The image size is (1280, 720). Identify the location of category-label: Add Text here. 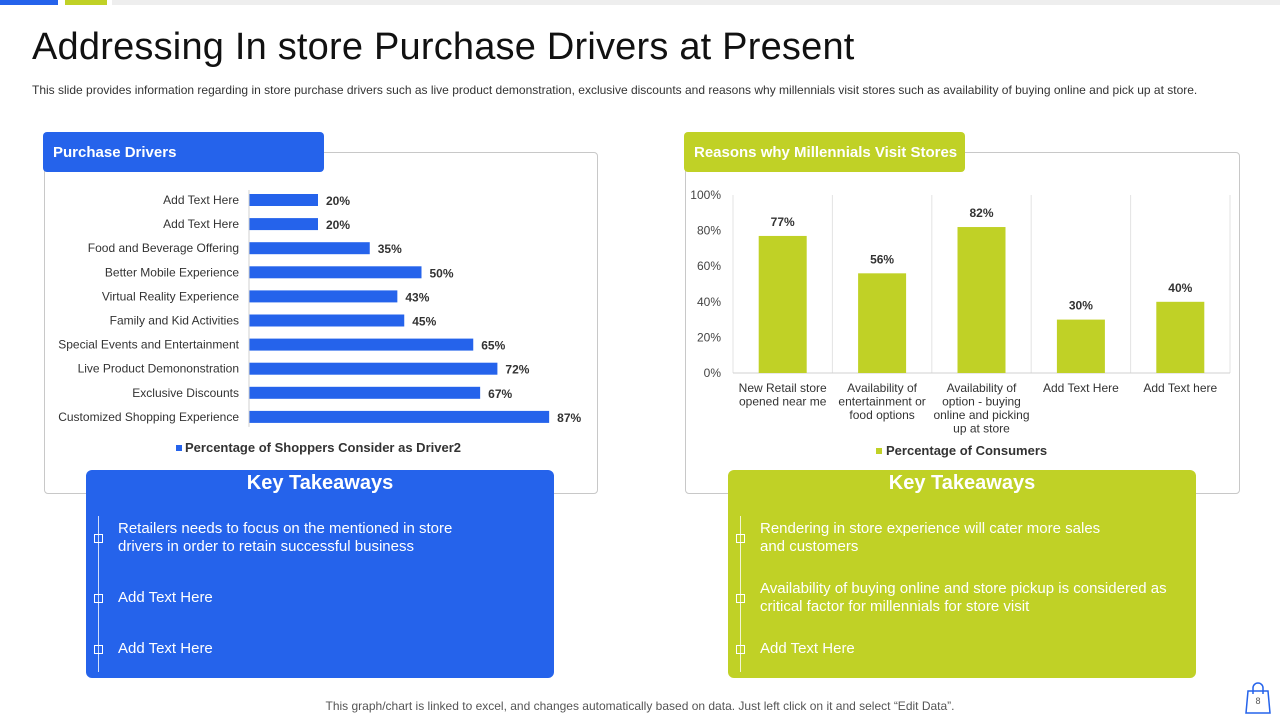
(1180, 388).